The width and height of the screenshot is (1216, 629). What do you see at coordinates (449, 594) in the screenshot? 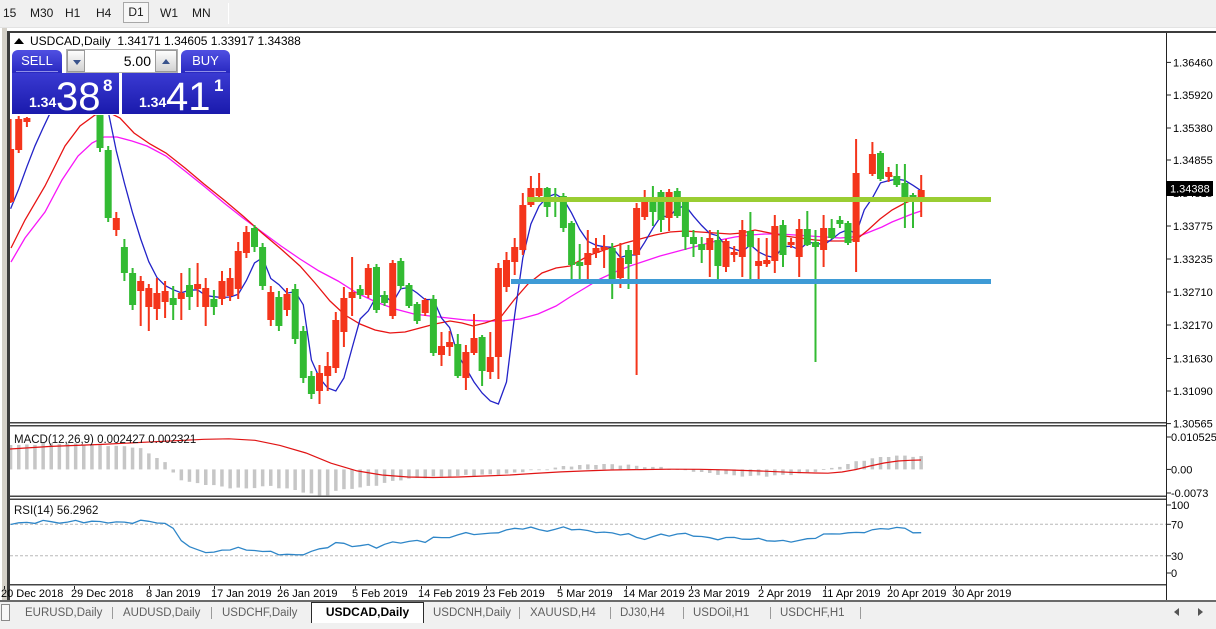
I see `svg-text: 14 Feb 2019` at bounding box center [449, 594].